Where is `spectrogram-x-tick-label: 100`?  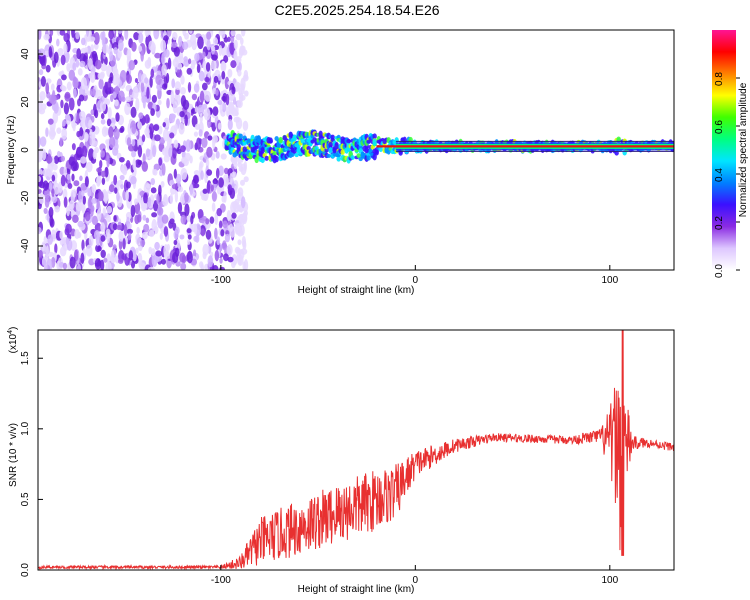
spectrogram-x-tick-label: 100 is located at coordinates (609, 280).